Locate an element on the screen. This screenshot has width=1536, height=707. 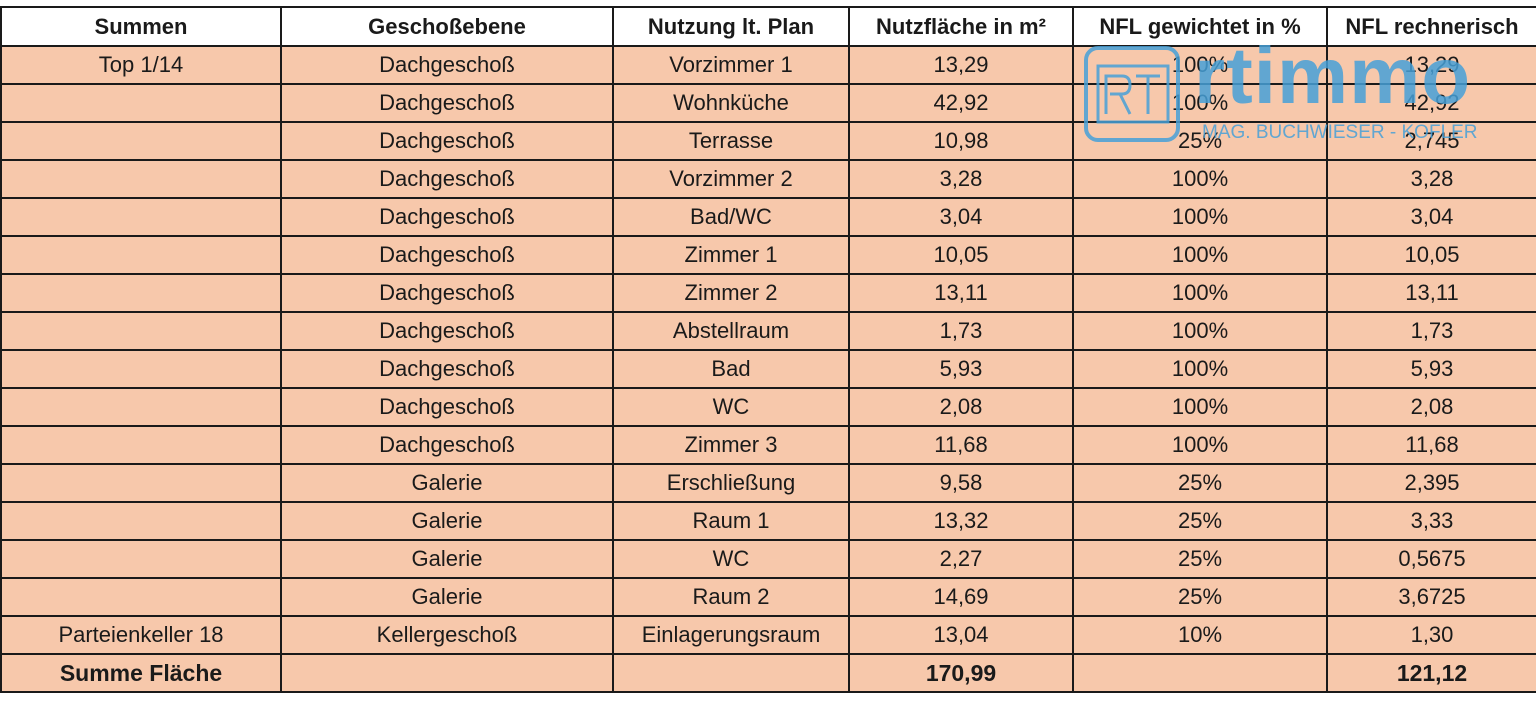
total-row: Summe Fläche 170,99 121,12 is located at coordinates (768, 673).